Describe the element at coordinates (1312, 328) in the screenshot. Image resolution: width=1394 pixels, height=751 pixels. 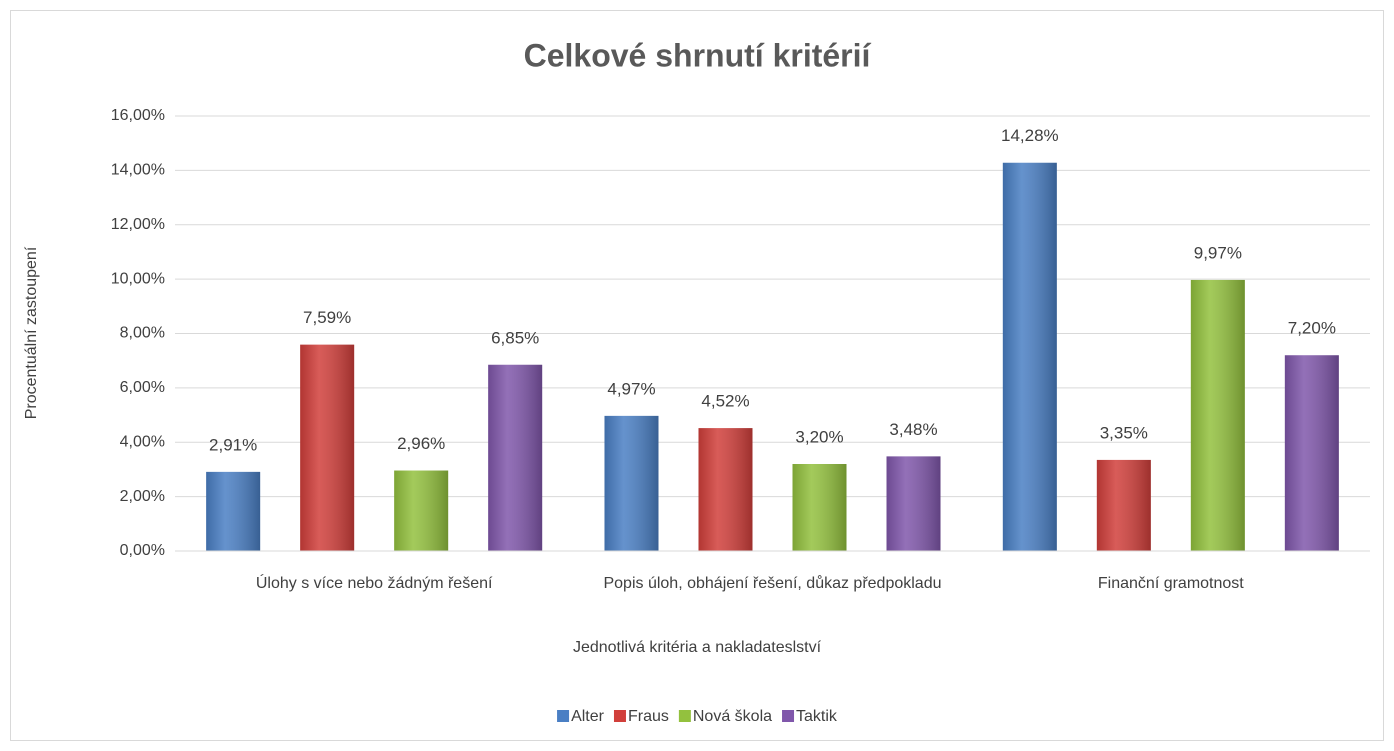
I see `value-label: 7,20%` at that location.